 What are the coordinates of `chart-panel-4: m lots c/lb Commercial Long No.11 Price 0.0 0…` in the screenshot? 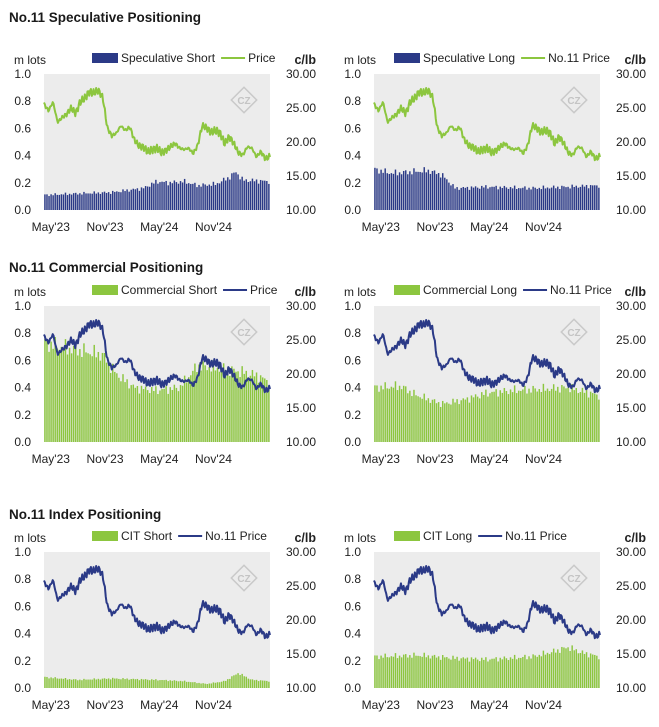 It's located at (495, 374).